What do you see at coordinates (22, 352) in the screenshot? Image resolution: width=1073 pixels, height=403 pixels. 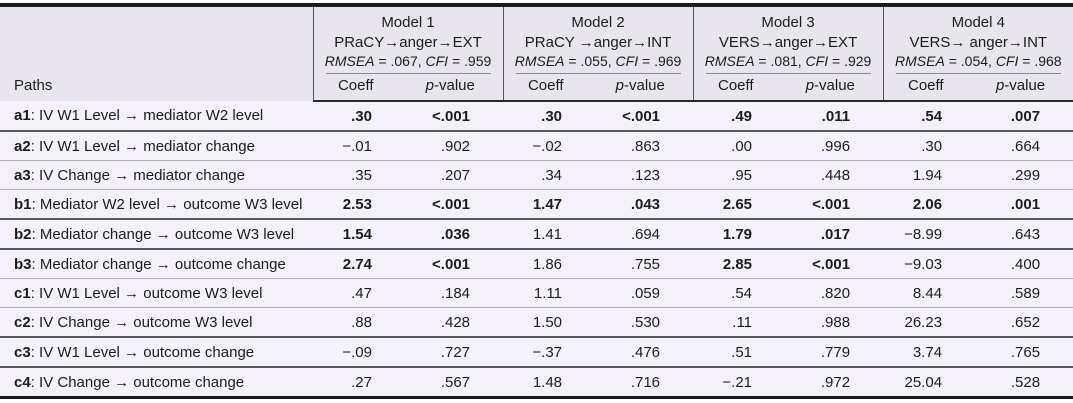 I see `path-id: c3` at bounding box center [22, 352].